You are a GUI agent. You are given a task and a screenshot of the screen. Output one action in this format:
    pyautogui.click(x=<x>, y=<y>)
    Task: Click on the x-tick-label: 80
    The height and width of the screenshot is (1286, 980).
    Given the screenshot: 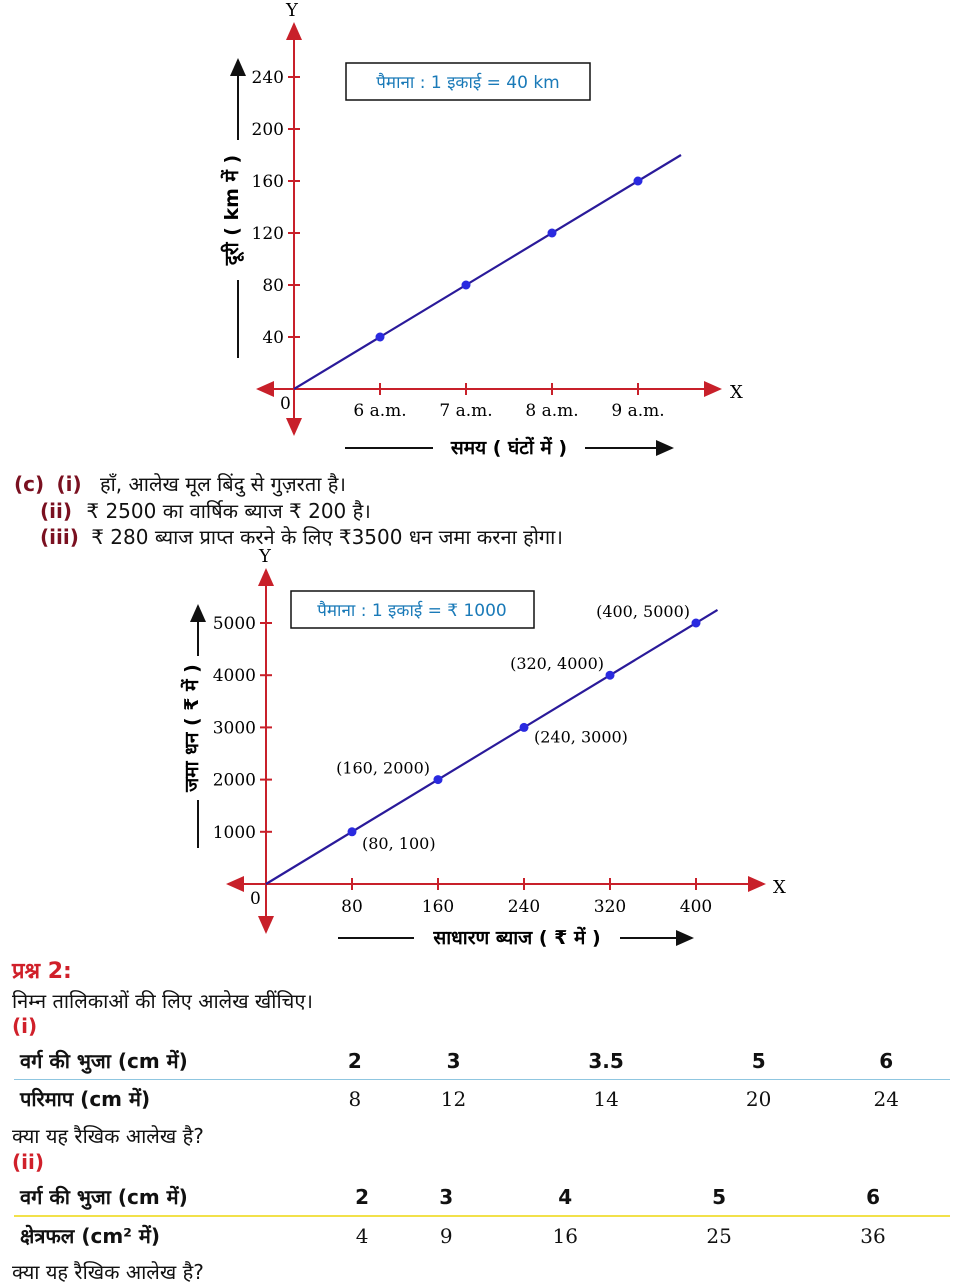 What is the action you would take?
    pyautogui.click(x=352, y=907)
    